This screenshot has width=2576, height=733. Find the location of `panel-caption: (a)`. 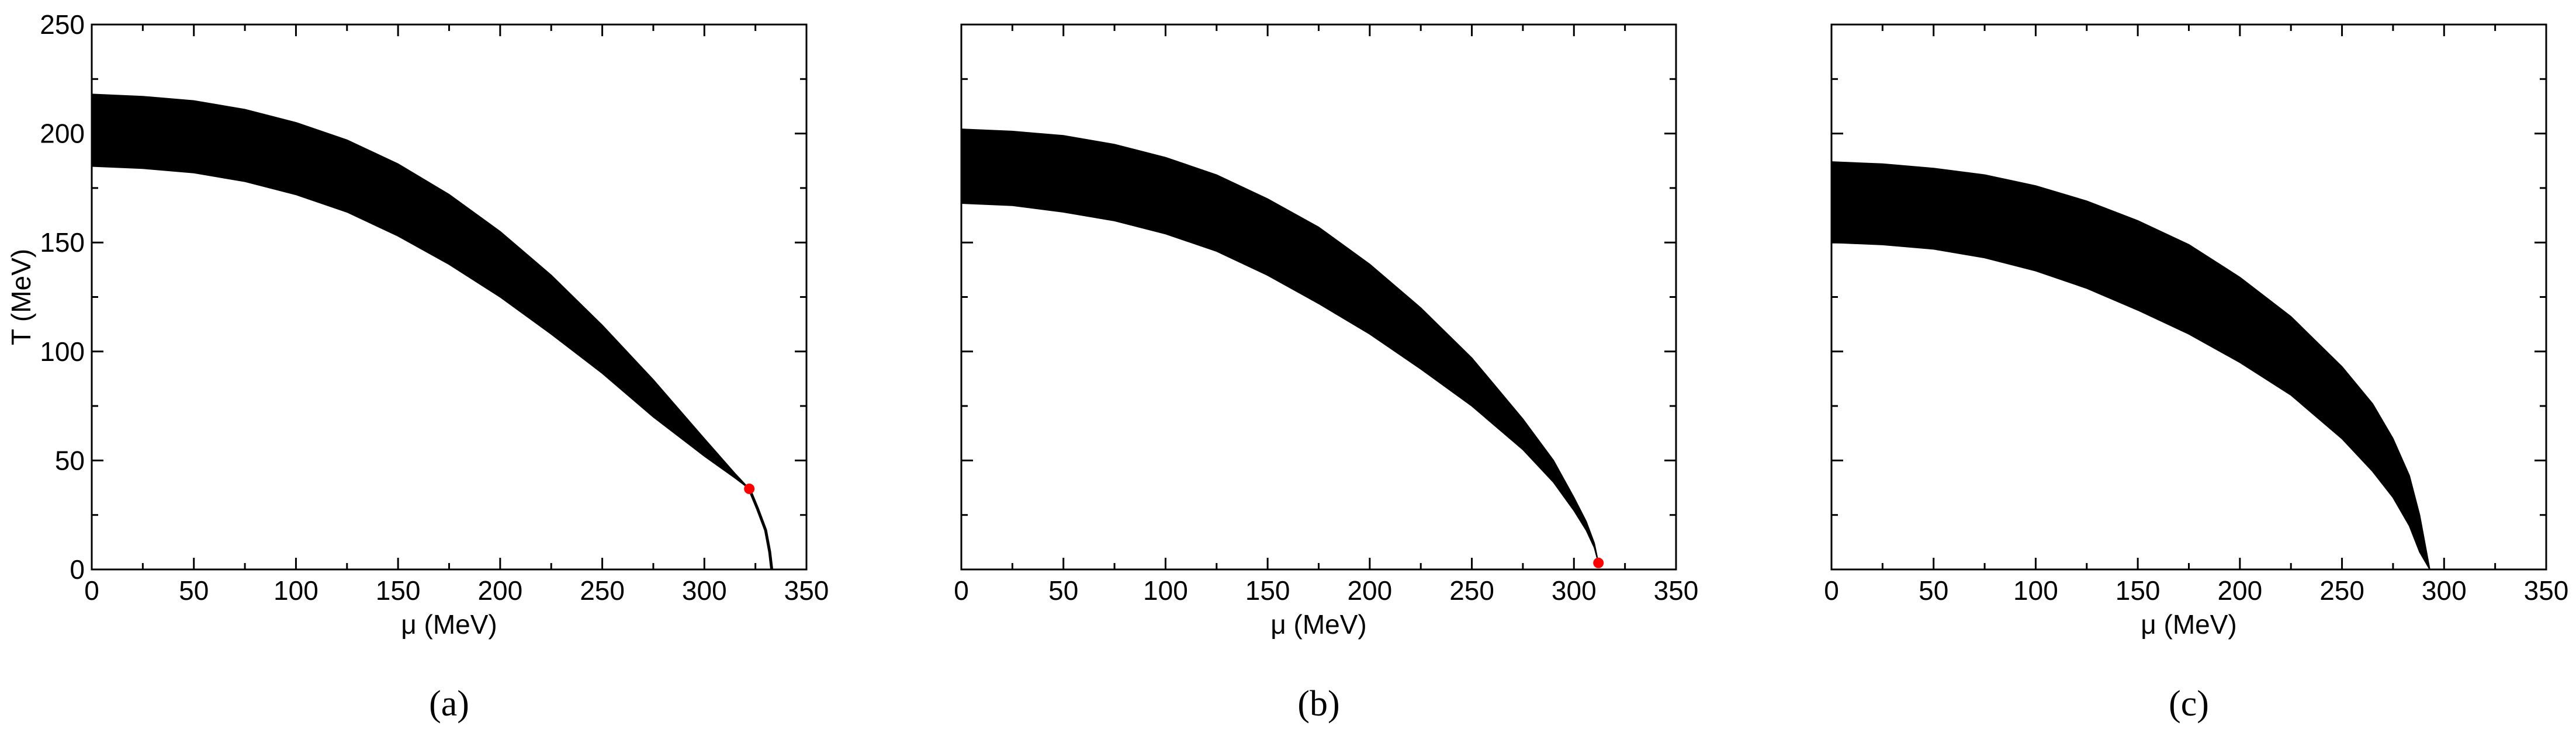

panel-caption: (a) is located at coordinates (449, 704).